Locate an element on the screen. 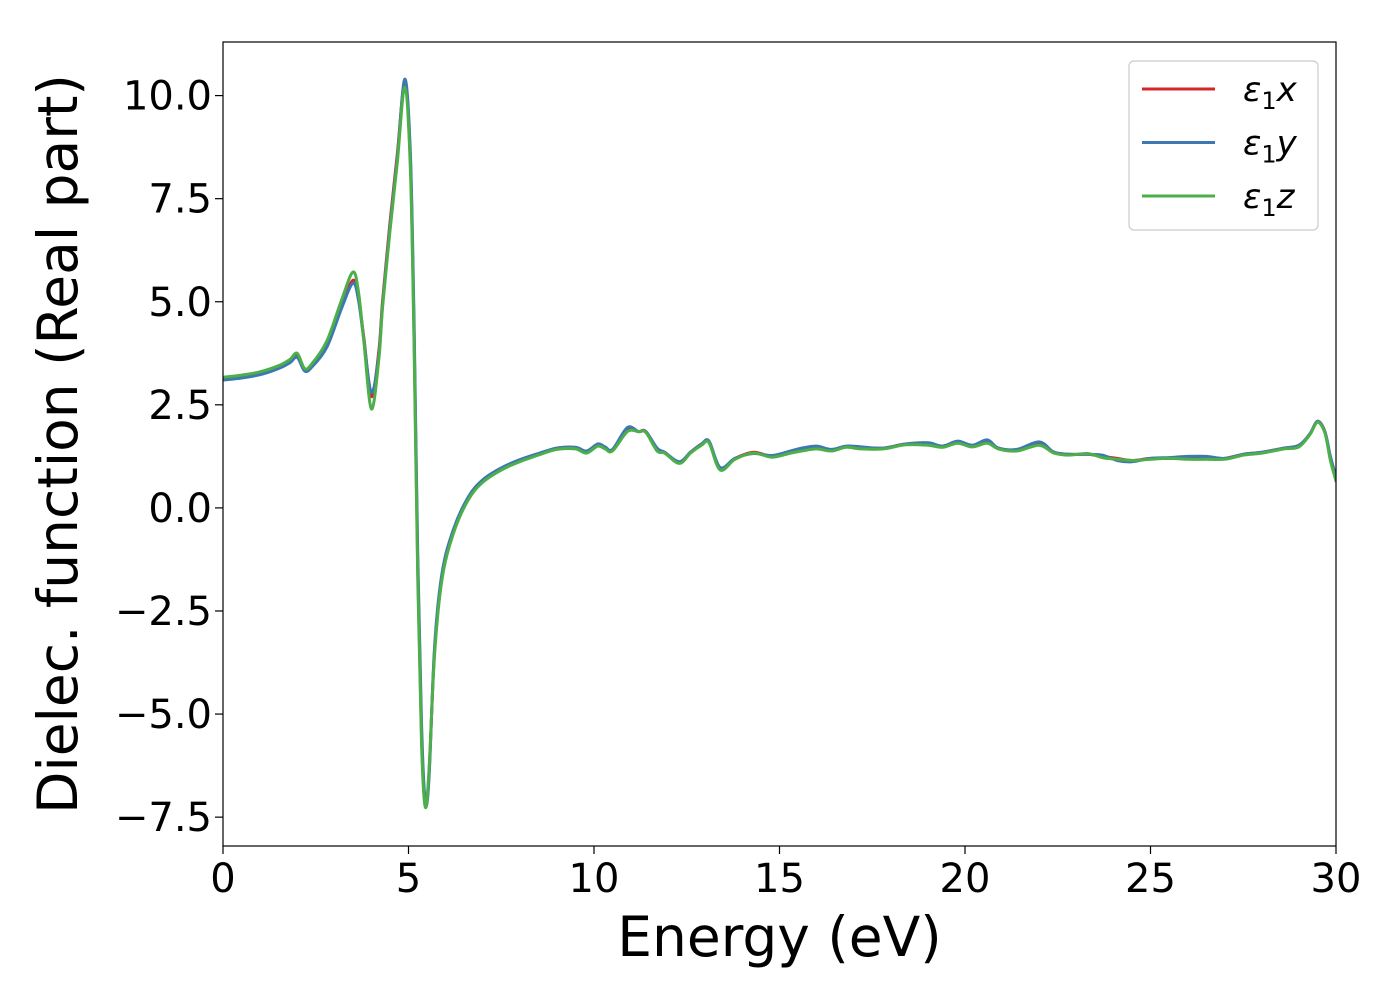 The image size is (1400, 1004). legend-label: ε1z is located at coordinates (1269, 199).